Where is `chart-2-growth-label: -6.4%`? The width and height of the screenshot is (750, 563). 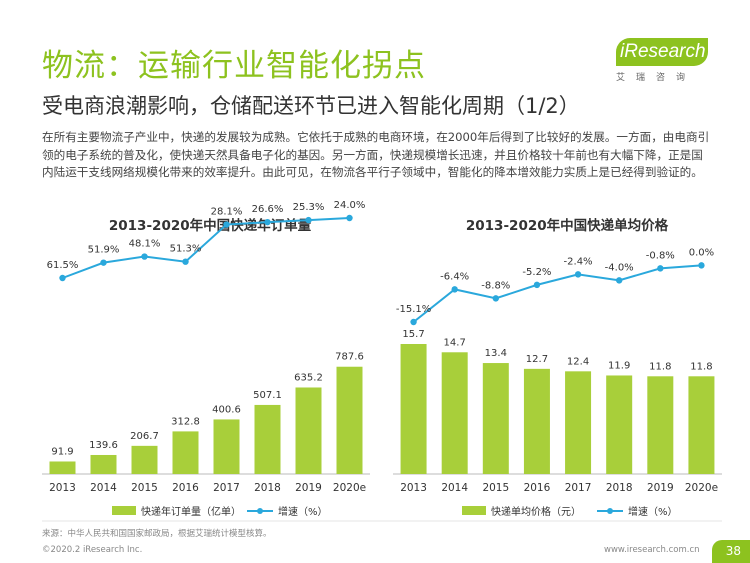 chart-2-growth-label: -6.4% is located at coordinates (454, 276).